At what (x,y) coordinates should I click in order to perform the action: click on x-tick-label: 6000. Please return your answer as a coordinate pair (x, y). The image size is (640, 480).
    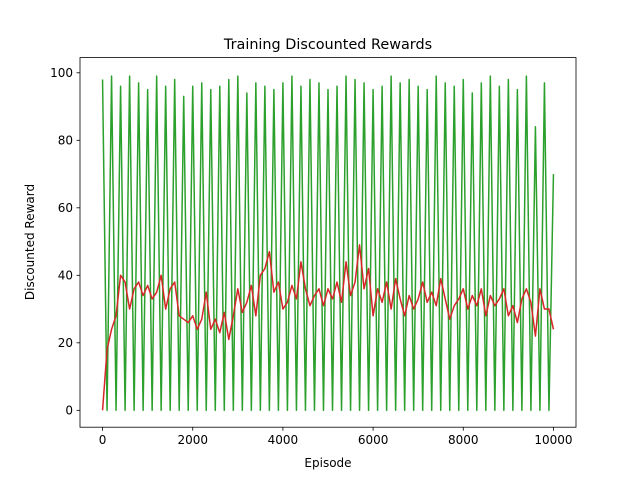
    Looking at the image, I should click on (373, 440).